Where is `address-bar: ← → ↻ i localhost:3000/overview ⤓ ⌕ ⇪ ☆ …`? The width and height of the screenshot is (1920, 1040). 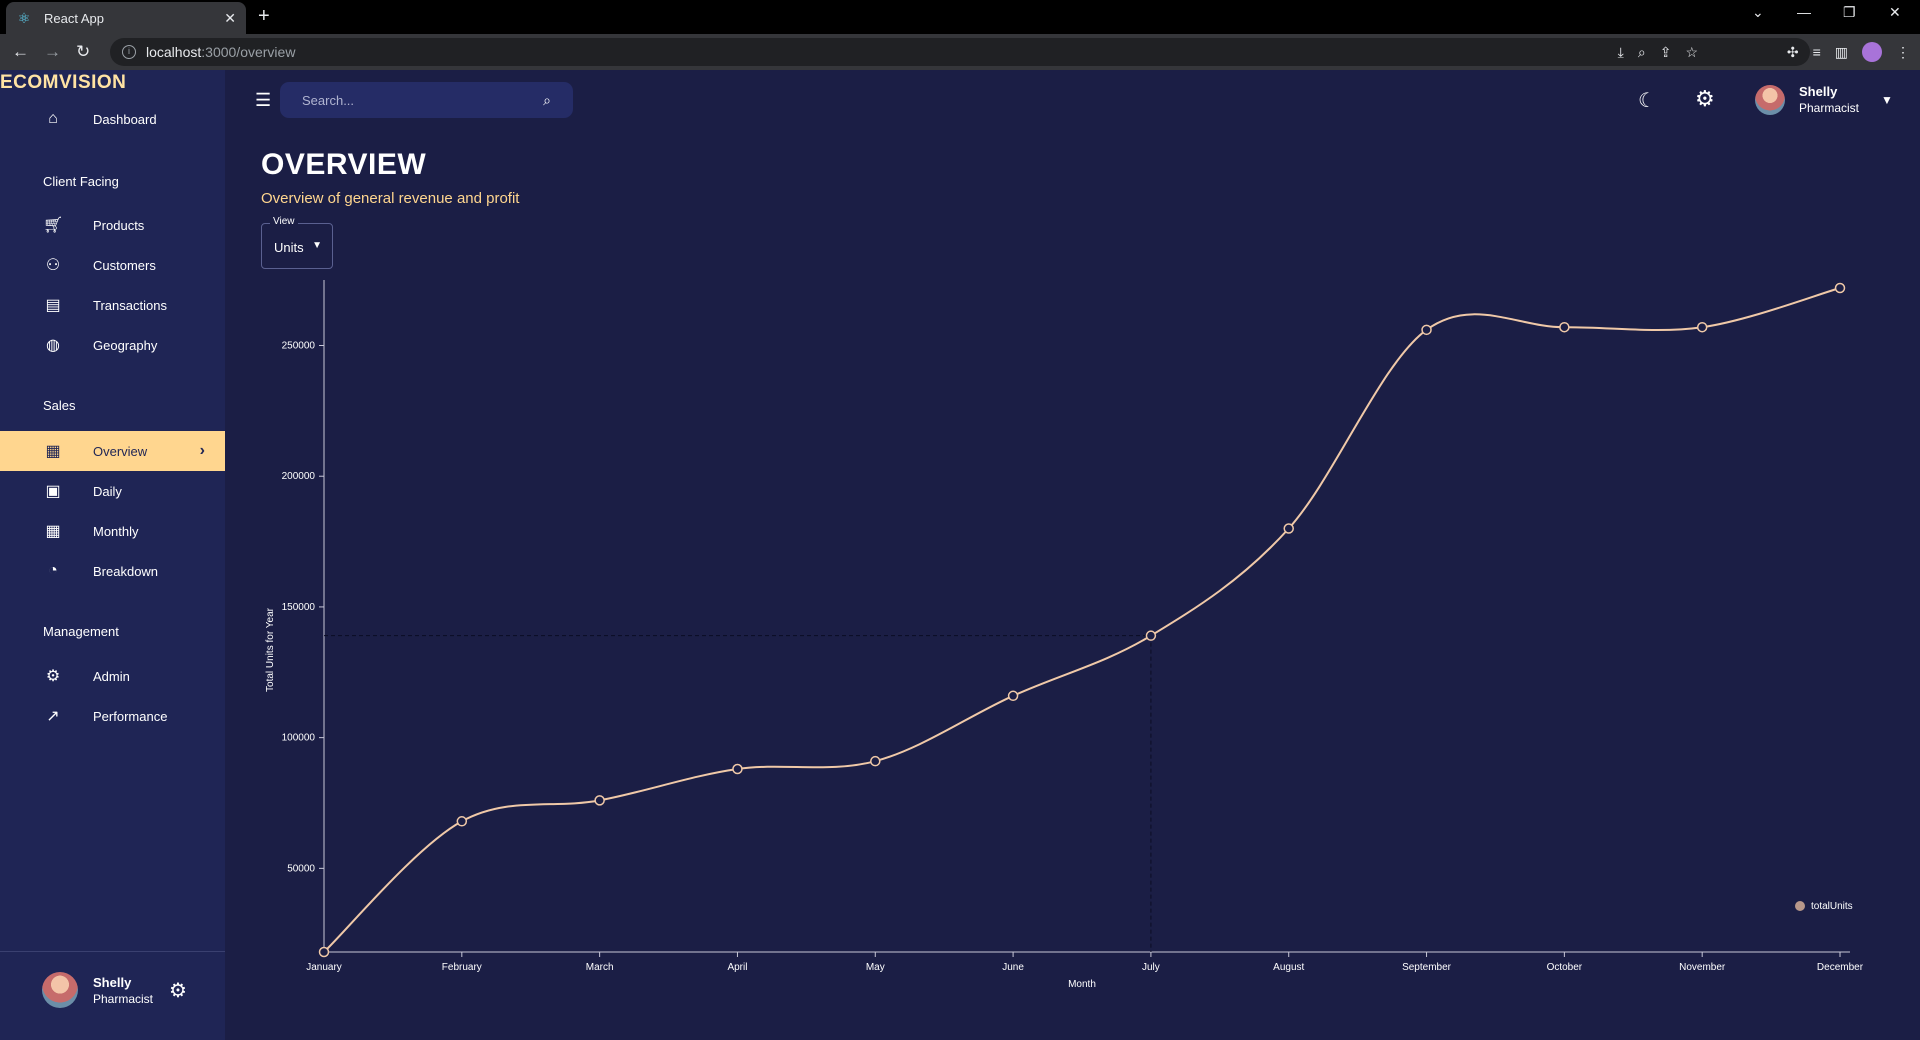
address-bar: ← → ↻ i localhost:3000/overview ⤓ ⌕ ⇪ ☆ … is located at coordinates (960, 52).